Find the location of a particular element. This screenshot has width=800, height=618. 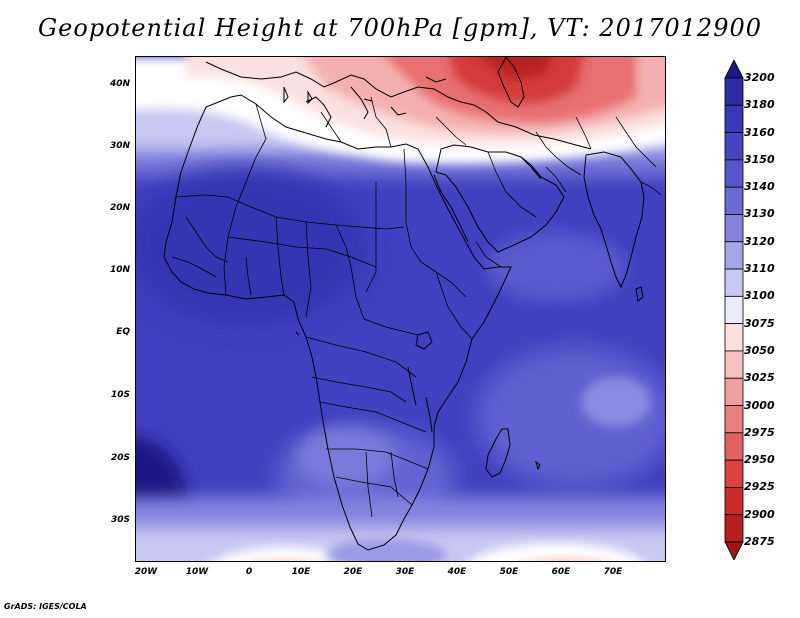

colorbar-top-arrow is located at coordinates (734, 69).